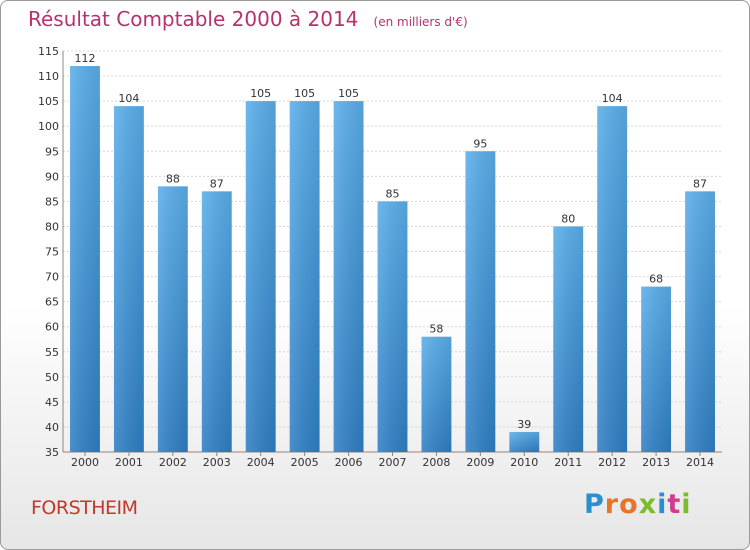 This screenshot has height=550, width=750. Describe the element at coordinates (480, 143) in the screenshot. I see `value-label-2009: 95` at that location.